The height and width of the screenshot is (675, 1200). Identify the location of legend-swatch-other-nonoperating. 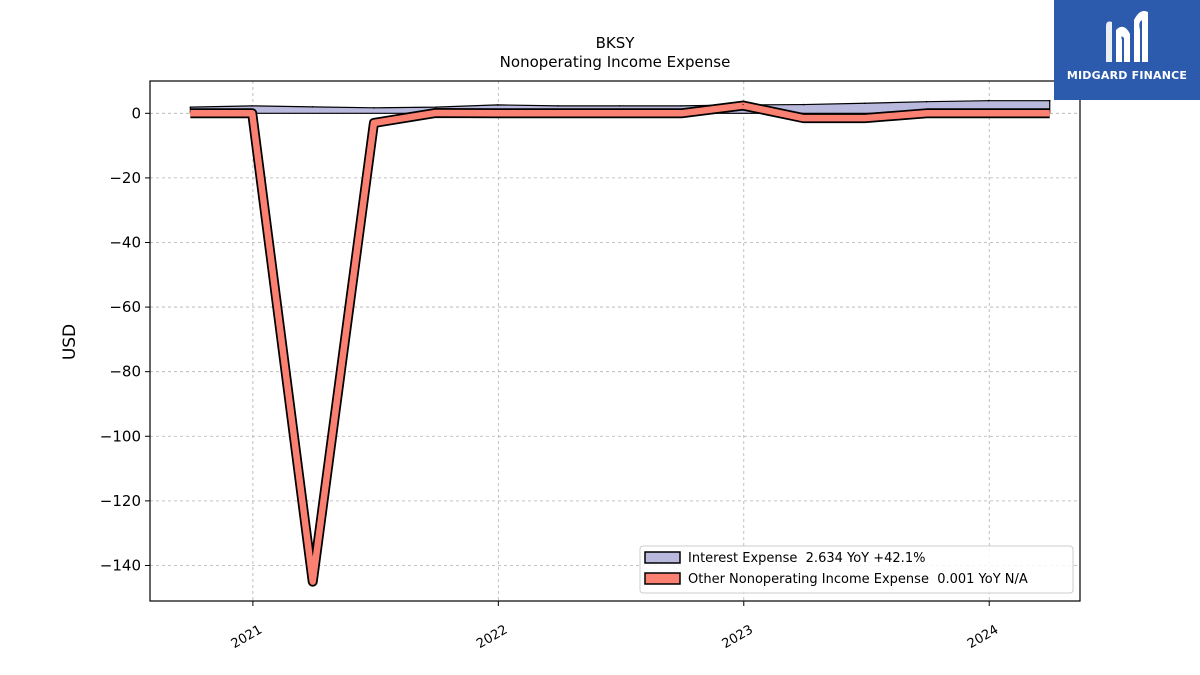
(662, 578).